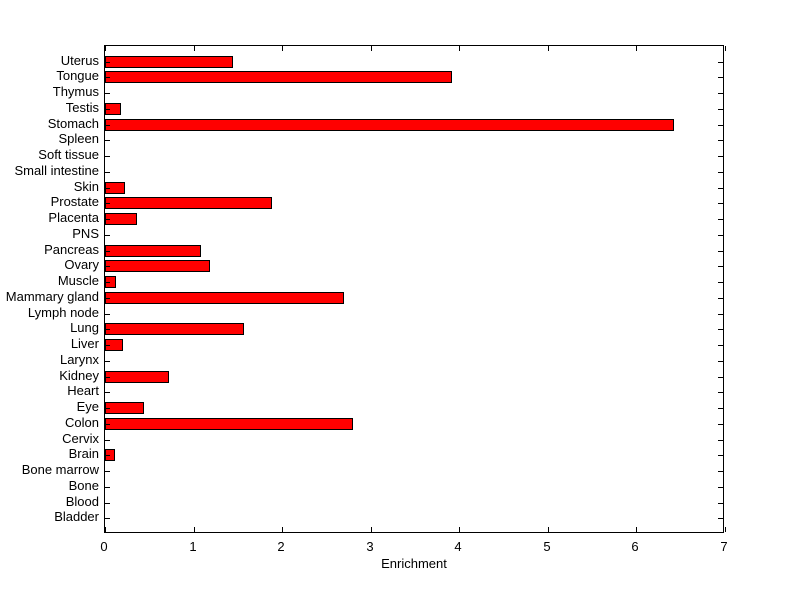 This screenshot has width=800, height=599. What do you see at coordinates (224, 298) in the screenshot?
I see `bar-mammary-gland` at bounding box center [224, 298].